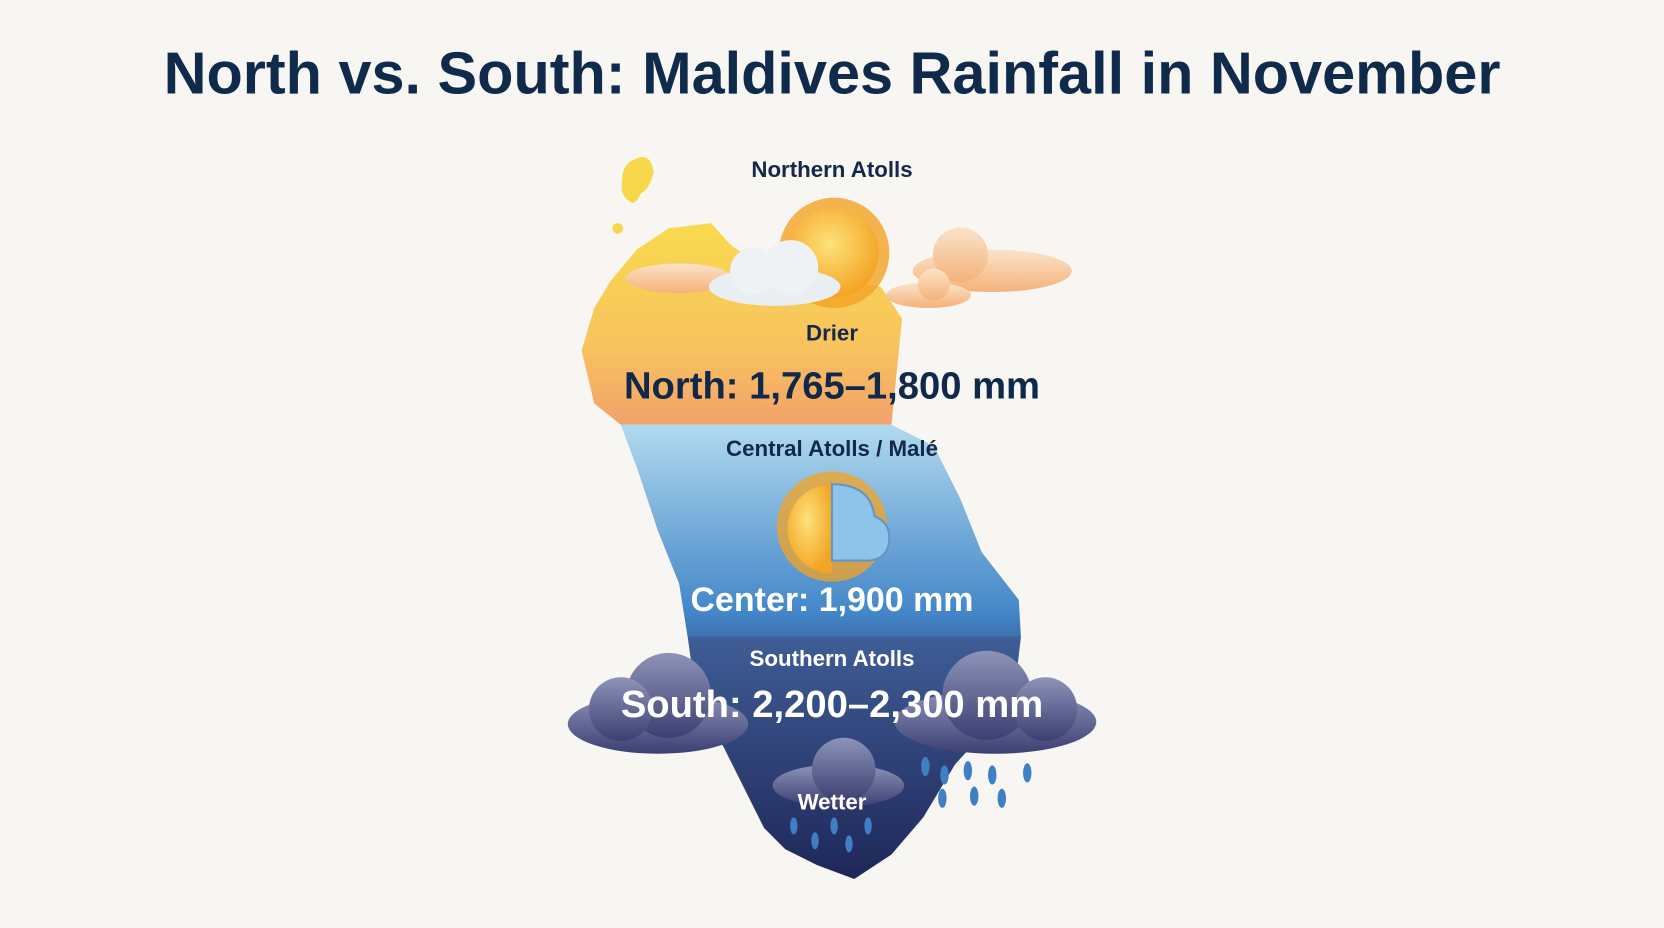 The height and width of the screenshot is (928, 1664). What do you see at coordinates (832, 600) in the screenshot?
I see `region-rainfall: Center: 1,900 mm` at bounding box center [832, 600].